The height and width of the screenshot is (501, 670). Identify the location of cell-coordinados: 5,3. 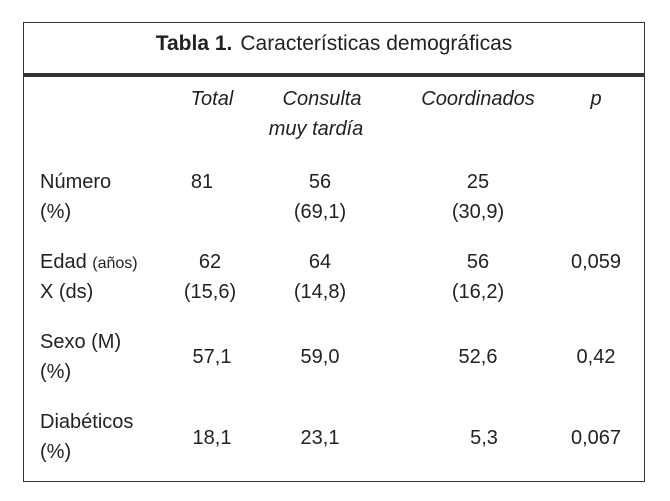
(484, 438).